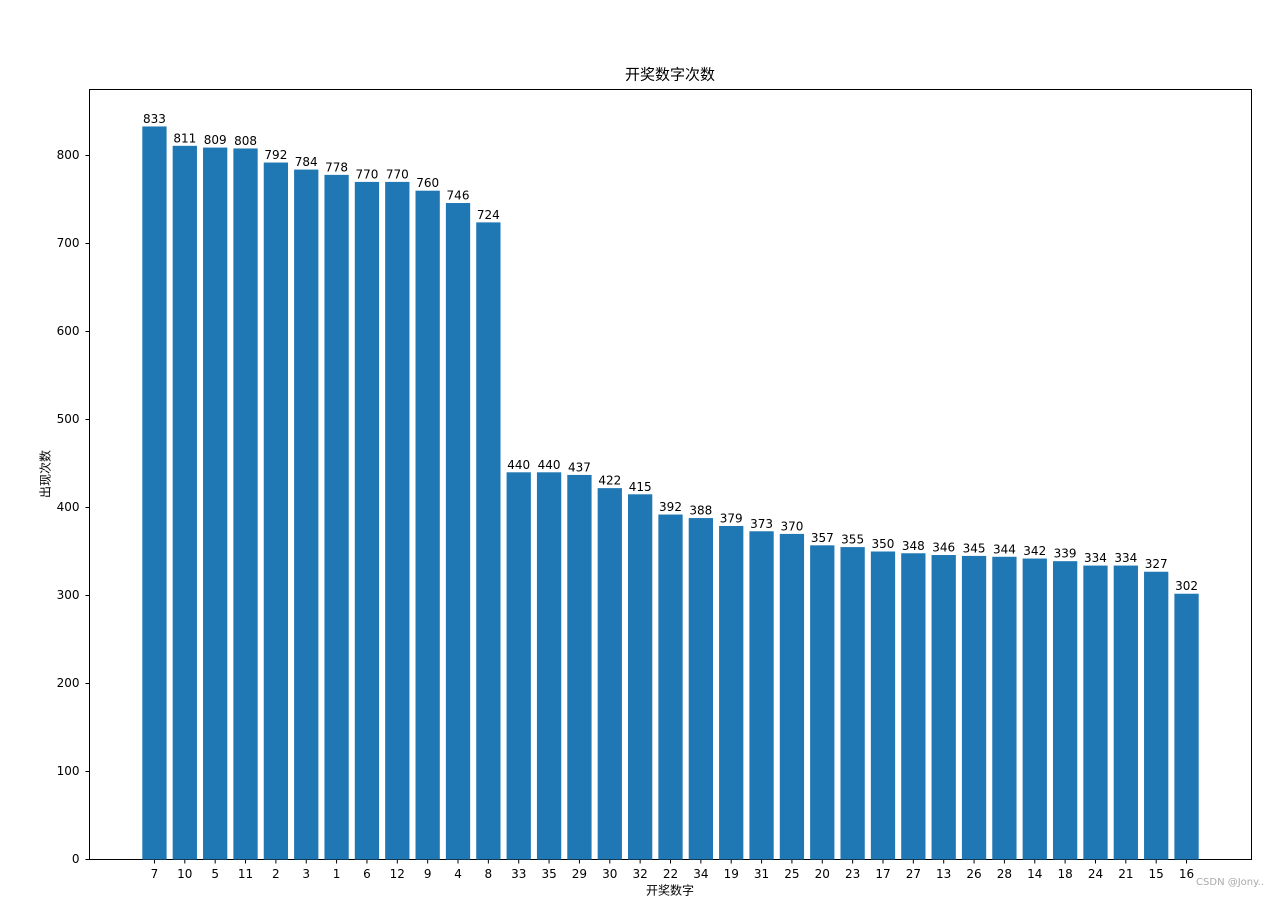 Image resolution: width=1279 pixels, height=897 pixels. What do you see at coordinates (1156, 874) in the screenshot?
I see `x-tick-label: 15` at bounding box center [1156, 874].